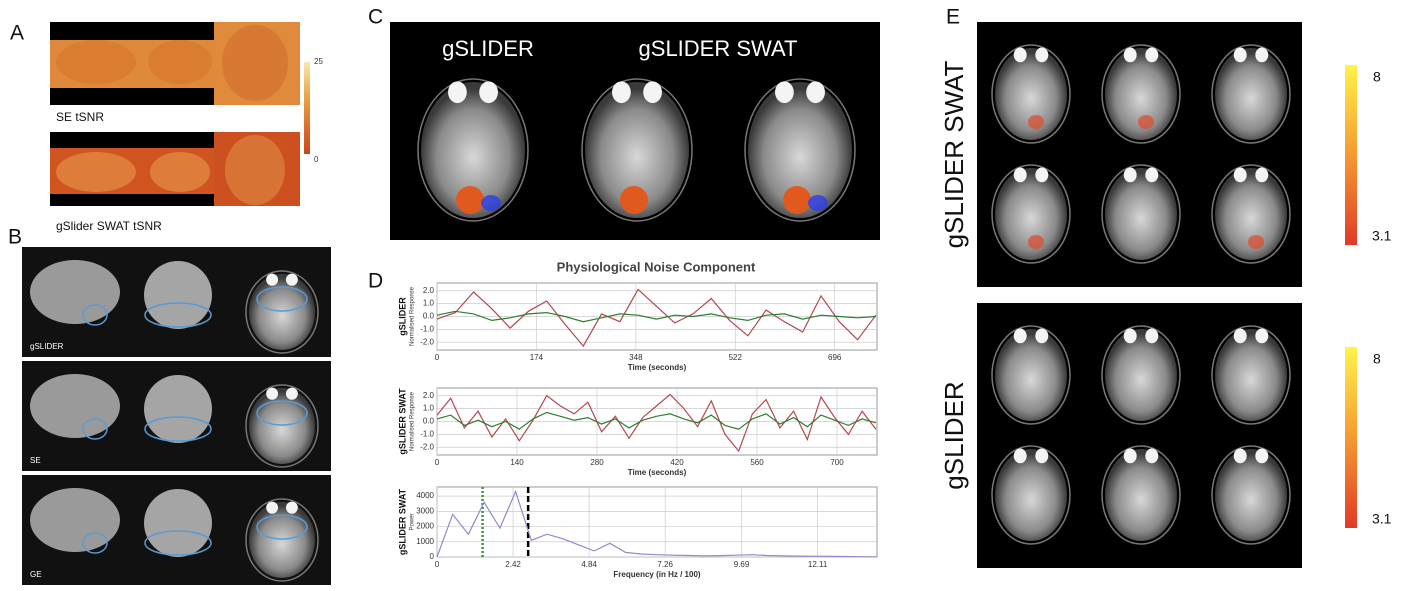 This screenshot has height=591, width=1404. Describe the element at coordinates (954, 154) in the screenshot. I see `row-title: gSLIDER SWAT` at that location.